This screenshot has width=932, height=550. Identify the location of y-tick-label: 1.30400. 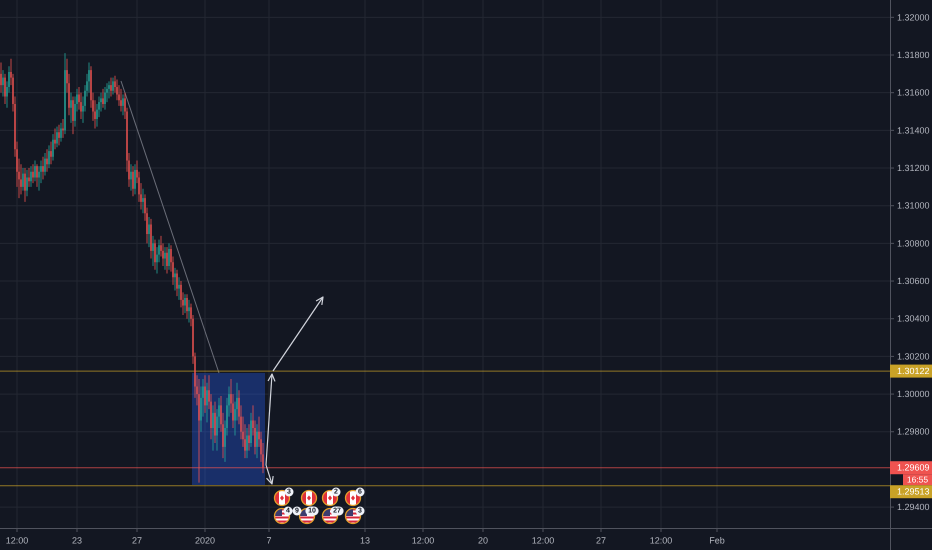
(913, 319).